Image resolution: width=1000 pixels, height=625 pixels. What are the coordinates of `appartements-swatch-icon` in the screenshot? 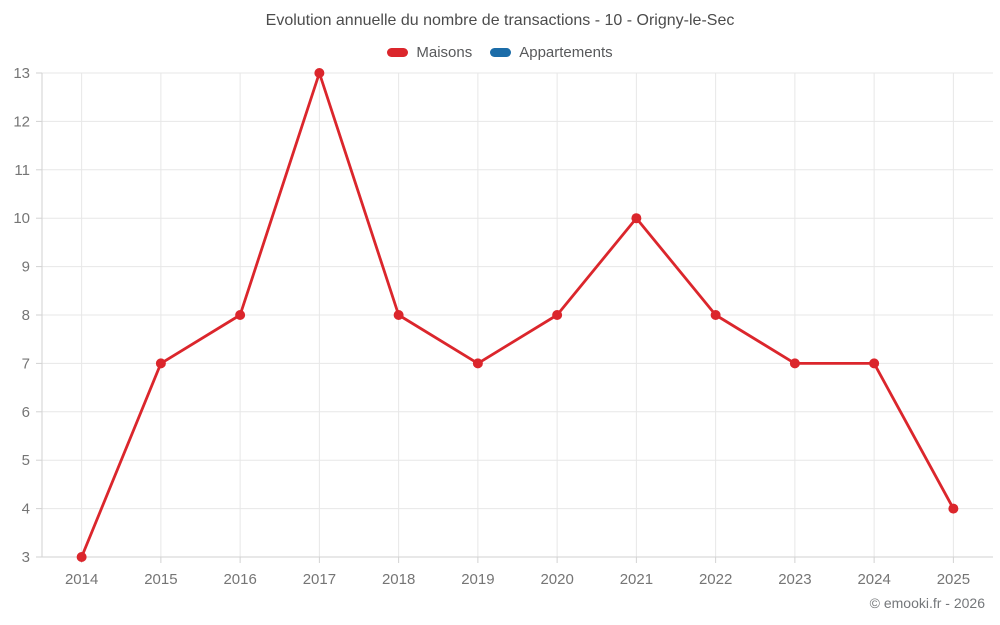 It's located at (501, 52).